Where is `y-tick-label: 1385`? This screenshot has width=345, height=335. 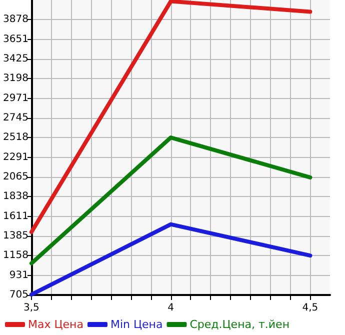 y-tick-label: 1385 is located at coordinates (15, 236).